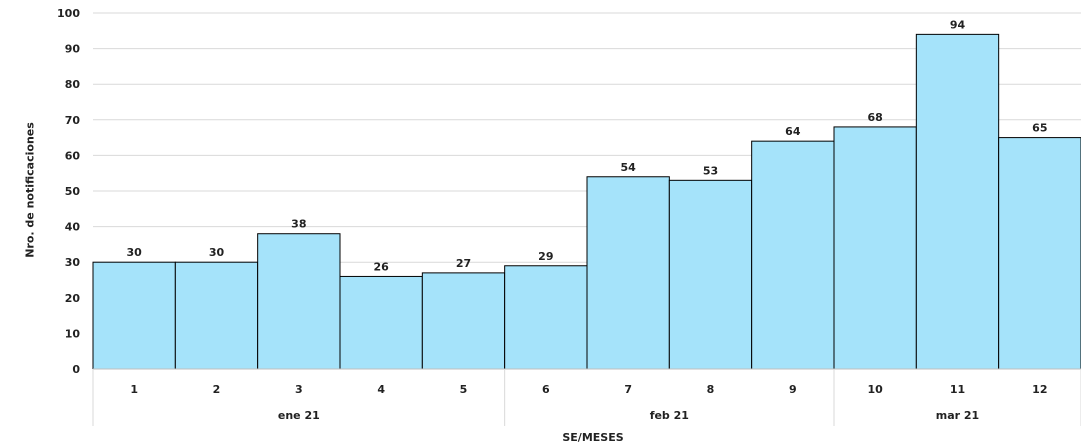 The image size is (1081, 444). I want to click on x-tick-label: 9, so click(793, 389).